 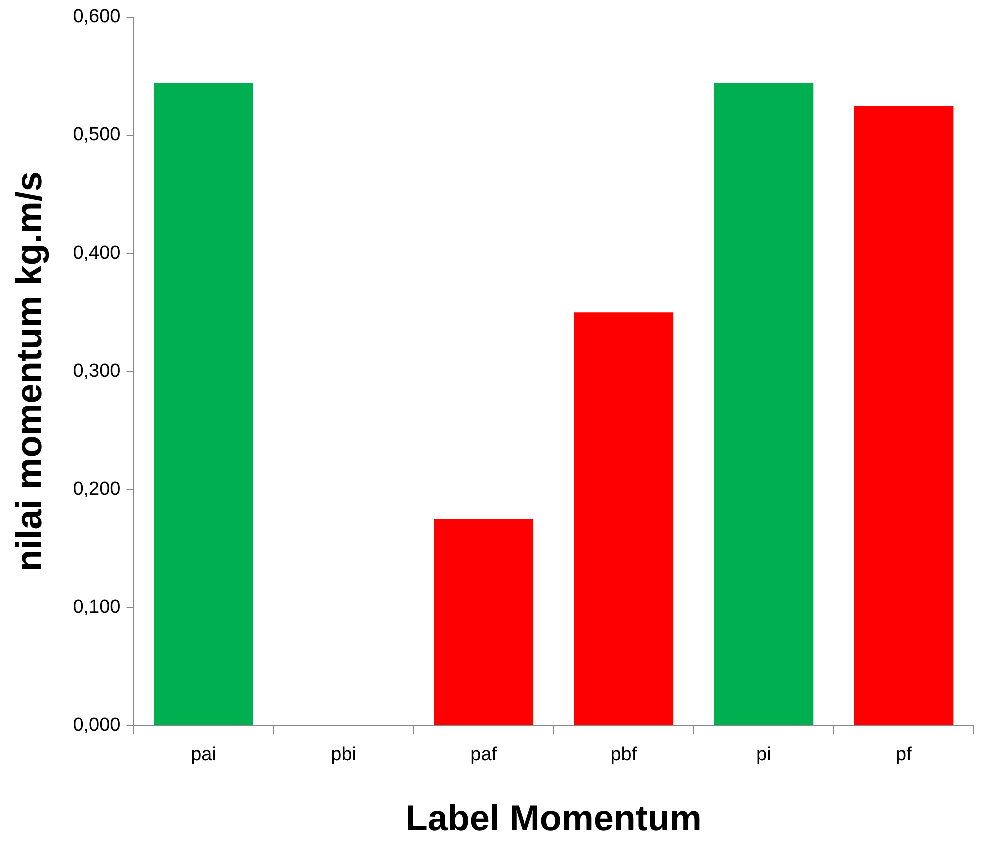 I want to click on x-tick-label: paf, so click(x=484, y=755).